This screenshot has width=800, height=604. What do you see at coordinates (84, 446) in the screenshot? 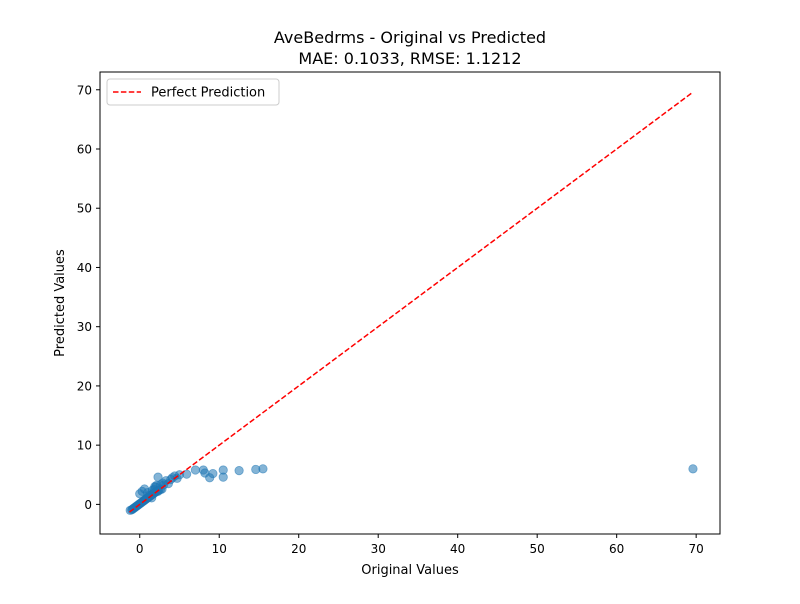
I see `y-tick-label: 10` at bounding box center [84, 446].